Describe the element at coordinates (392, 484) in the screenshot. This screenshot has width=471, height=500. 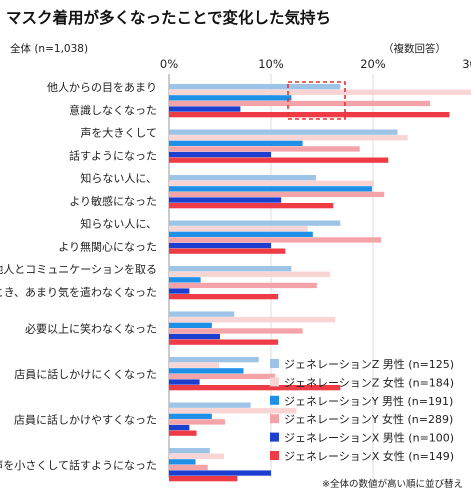
I see `chart-note: ※全体の数値が高い順に並び替え` at that location.